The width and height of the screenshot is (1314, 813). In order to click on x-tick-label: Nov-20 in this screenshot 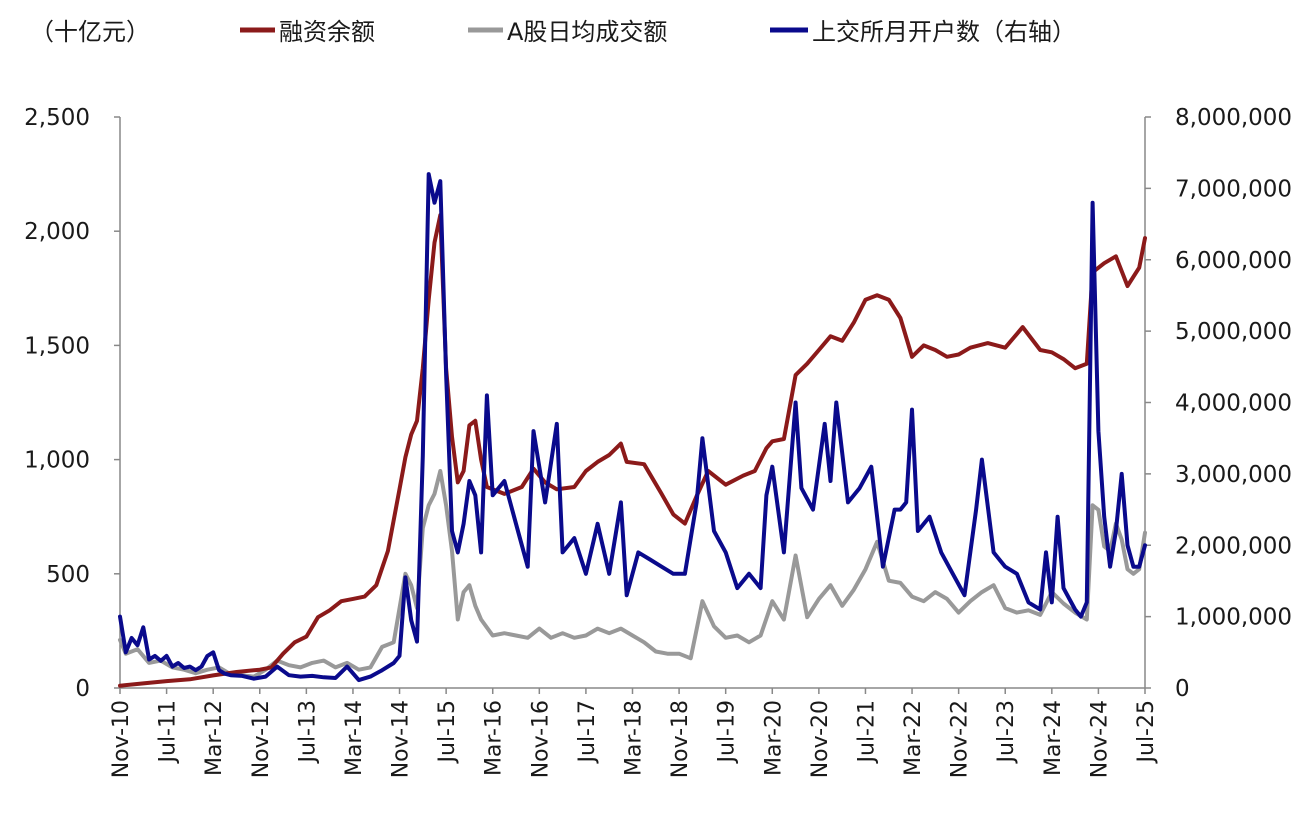, I will do `click(820, 739)`.